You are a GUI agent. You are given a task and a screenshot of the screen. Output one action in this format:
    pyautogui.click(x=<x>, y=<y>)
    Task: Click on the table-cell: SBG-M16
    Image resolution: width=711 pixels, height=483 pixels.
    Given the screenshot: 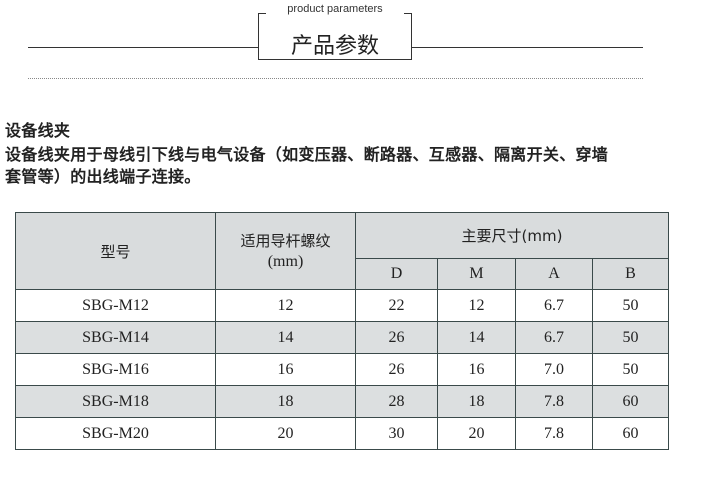 What is the action you would take?
    pyautogui.click(x=115, y=369)
    